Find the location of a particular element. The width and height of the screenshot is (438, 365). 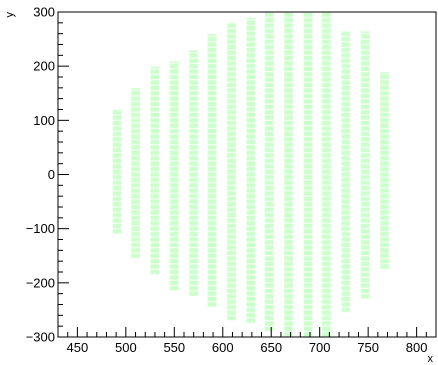

x-tick-label: 600 is located at coordinates (223, 347).